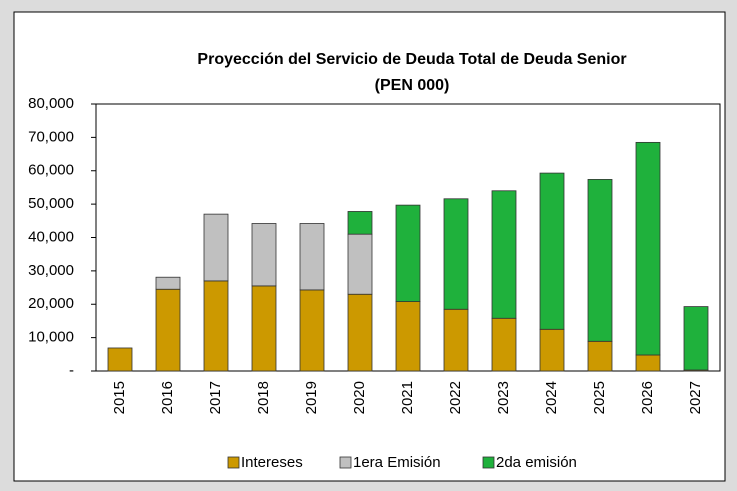  What do you see at coordinates (51, 337) in the screenshot?
I see `y-tick-label: 10,000` at bounding box center [51, 337].